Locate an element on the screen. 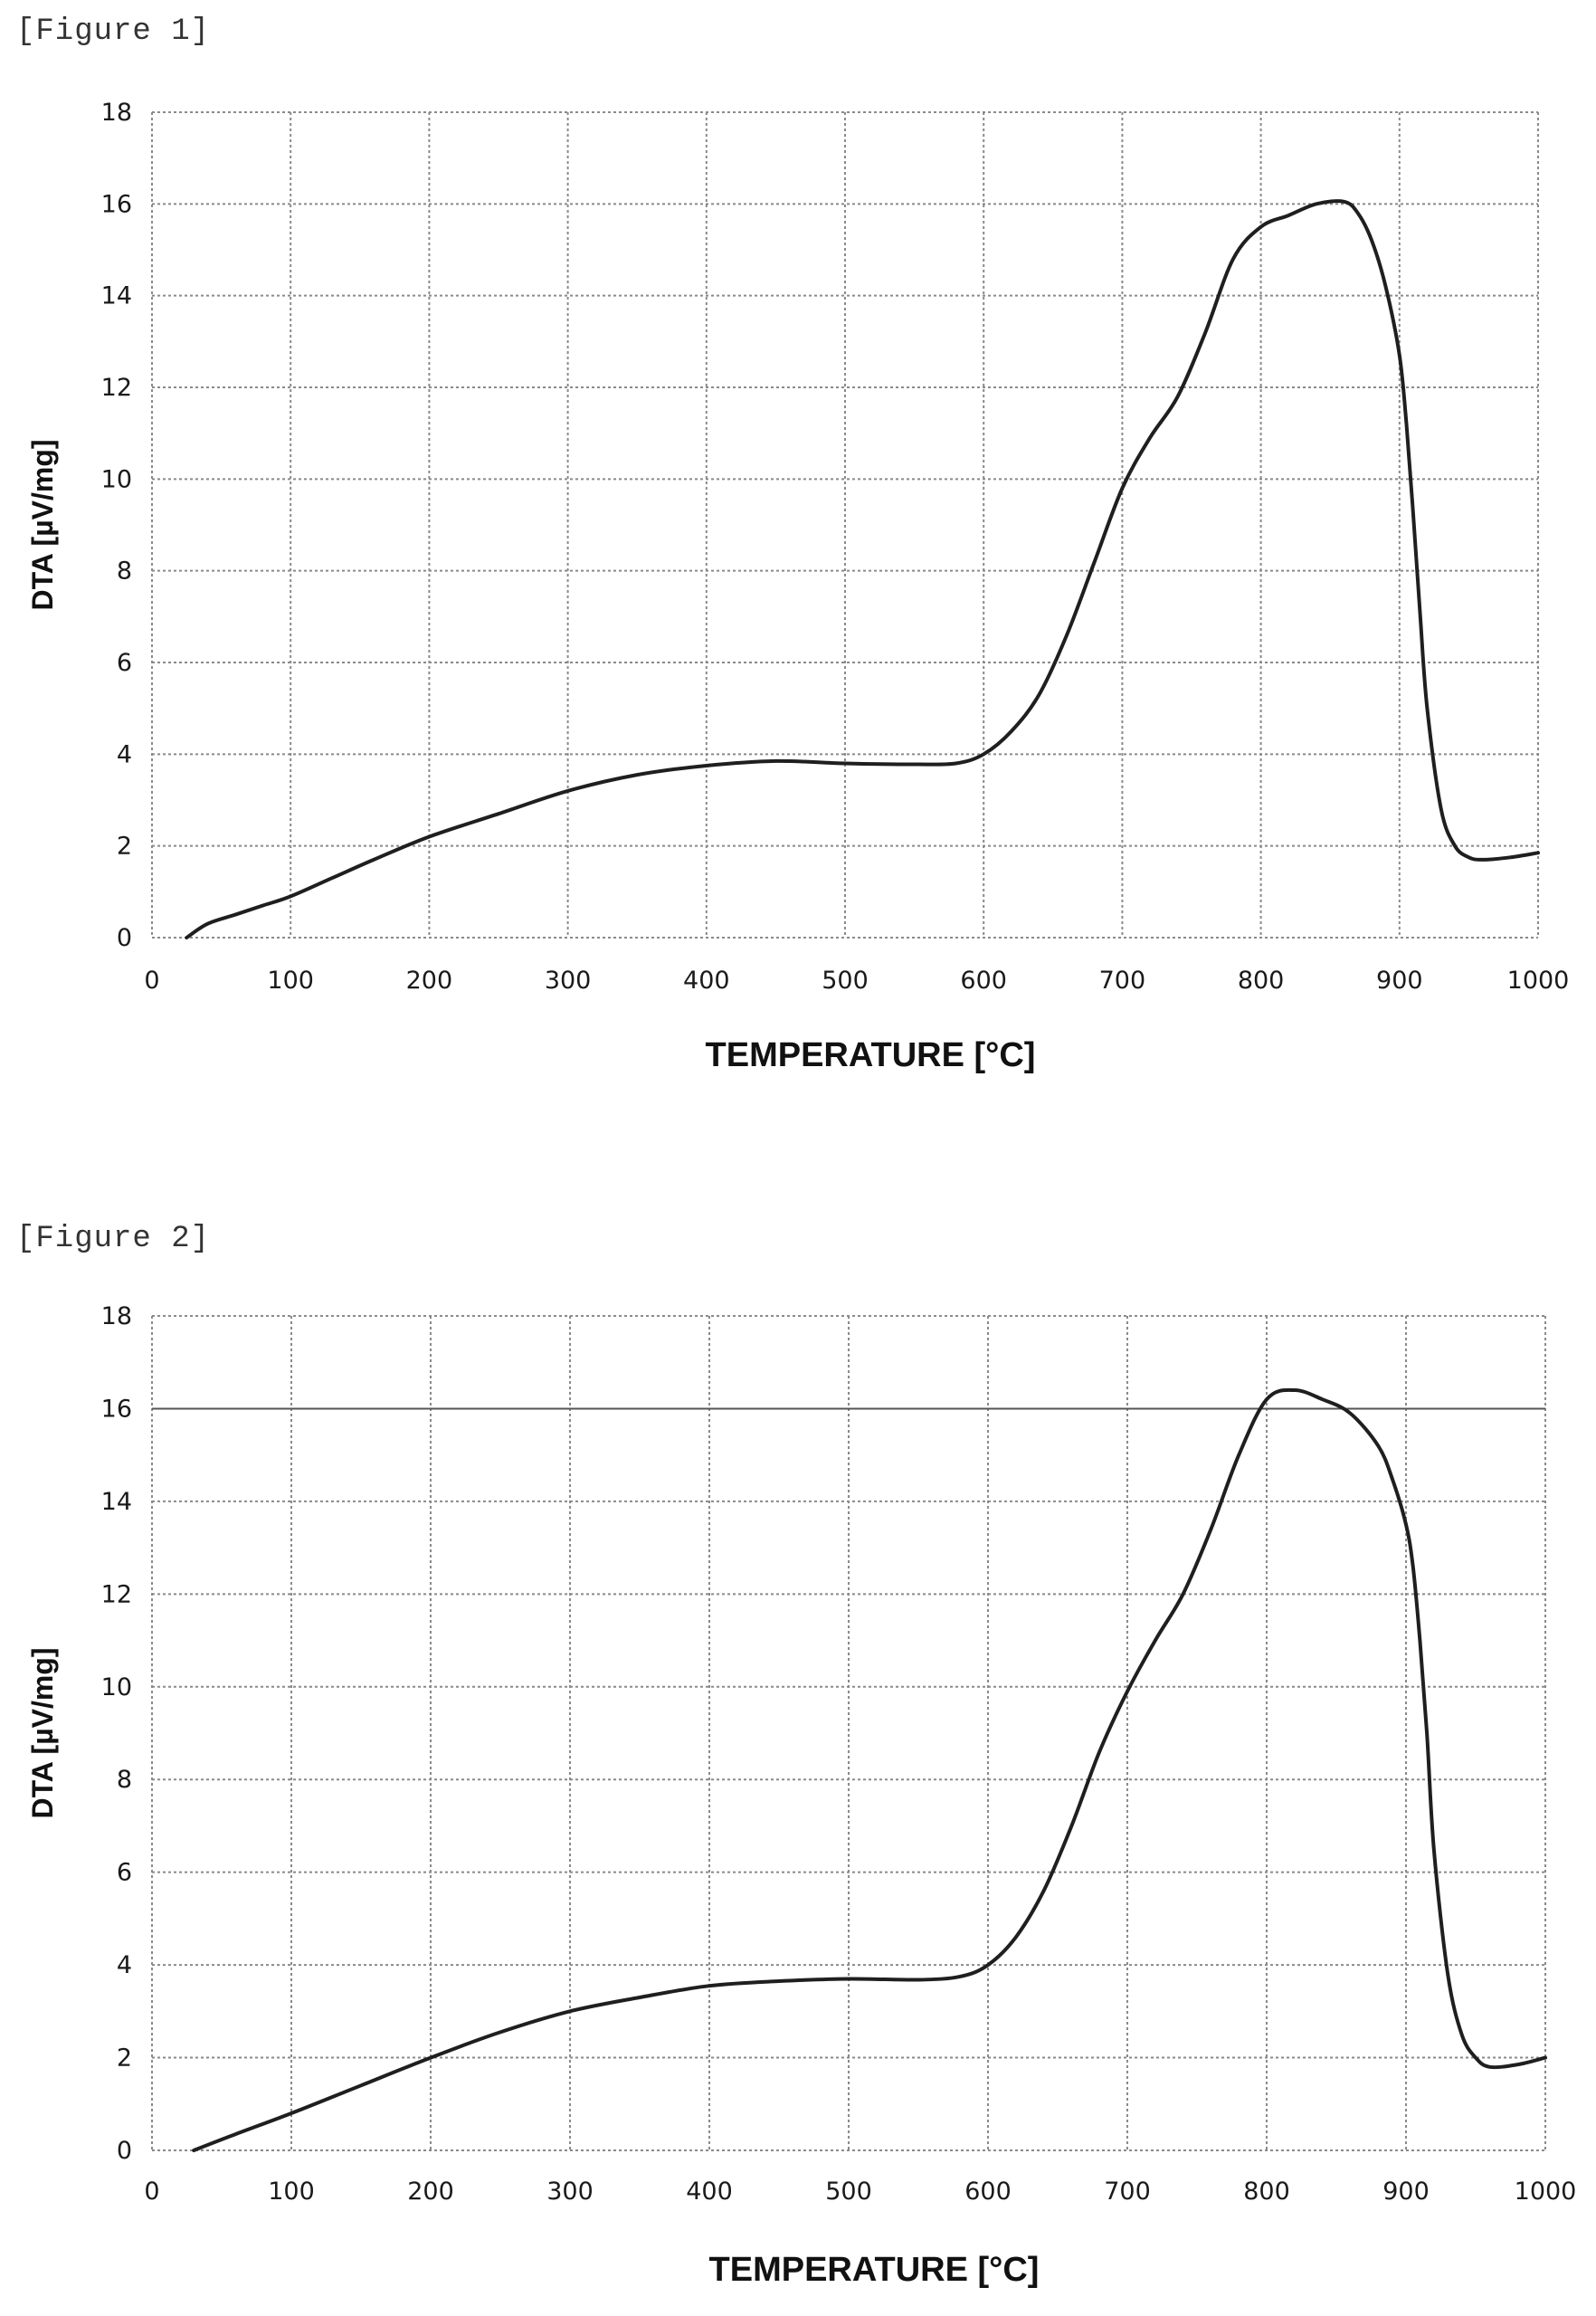  figure-2-x-axis-title: TEMPERATURE [°C] is located at coordinates (875, 2270).